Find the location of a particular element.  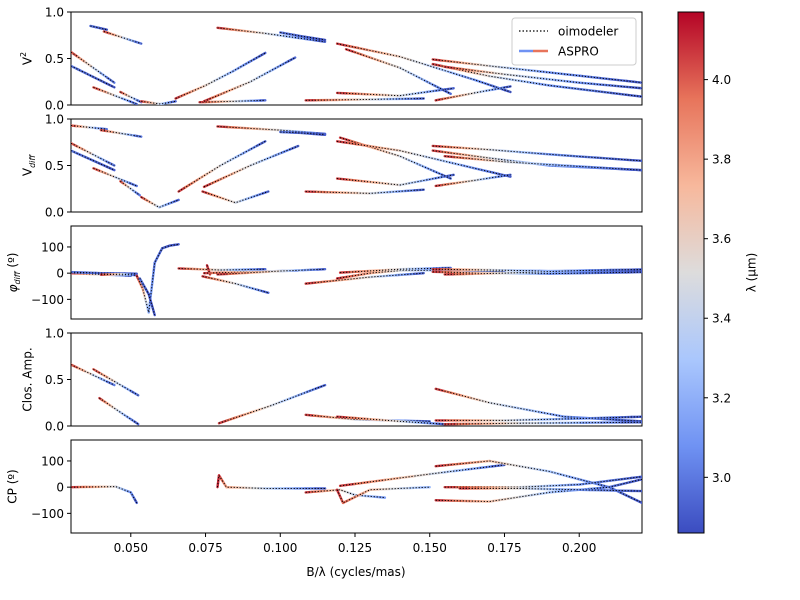

ylabel-cp: CP (º) is located at coordinates (13, 486).